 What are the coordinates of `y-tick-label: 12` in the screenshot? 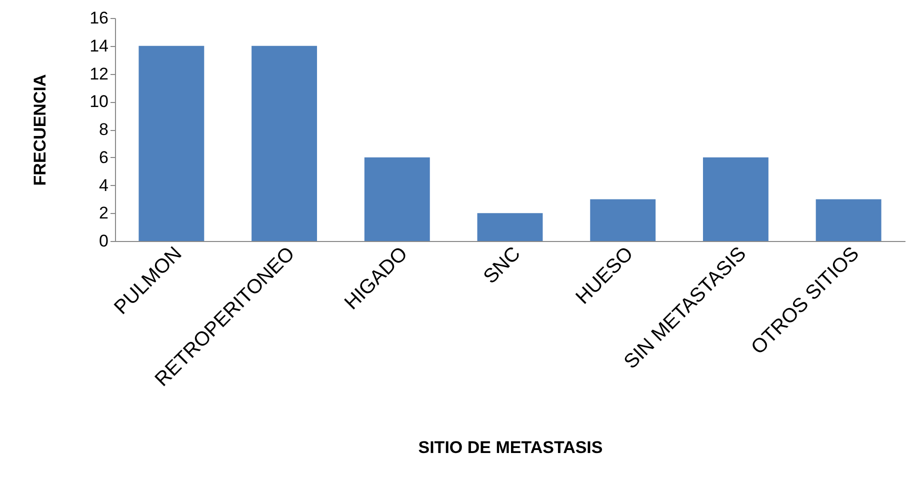 It's located at (99, 74).